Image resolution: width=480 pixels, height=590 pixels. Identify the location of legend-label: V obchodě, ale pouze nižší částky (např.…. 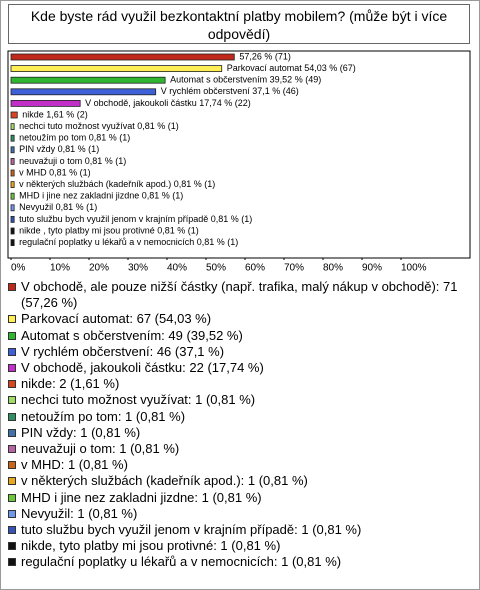
(239, 295).